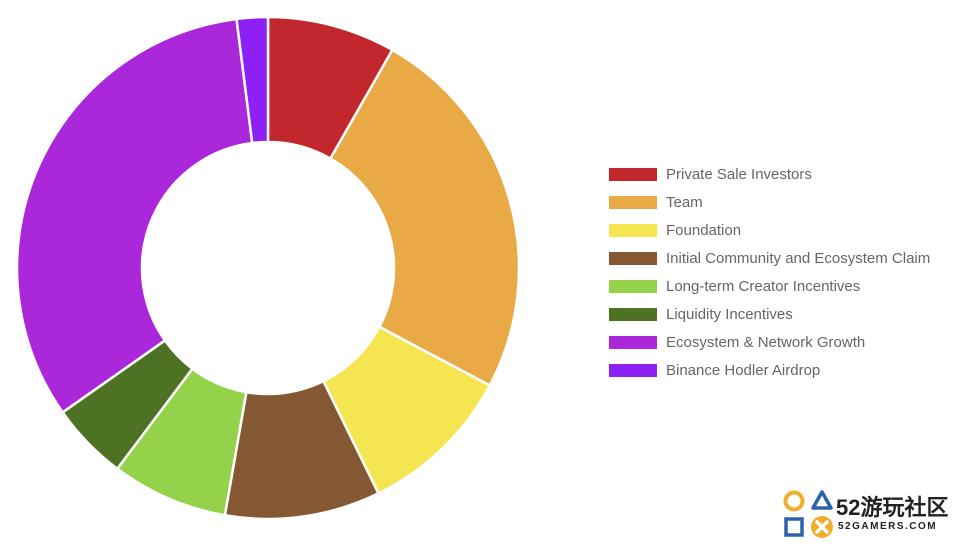  Describe the element at coordinates (808, 514) in the screenshot. I see `watermark-icons` at that location.